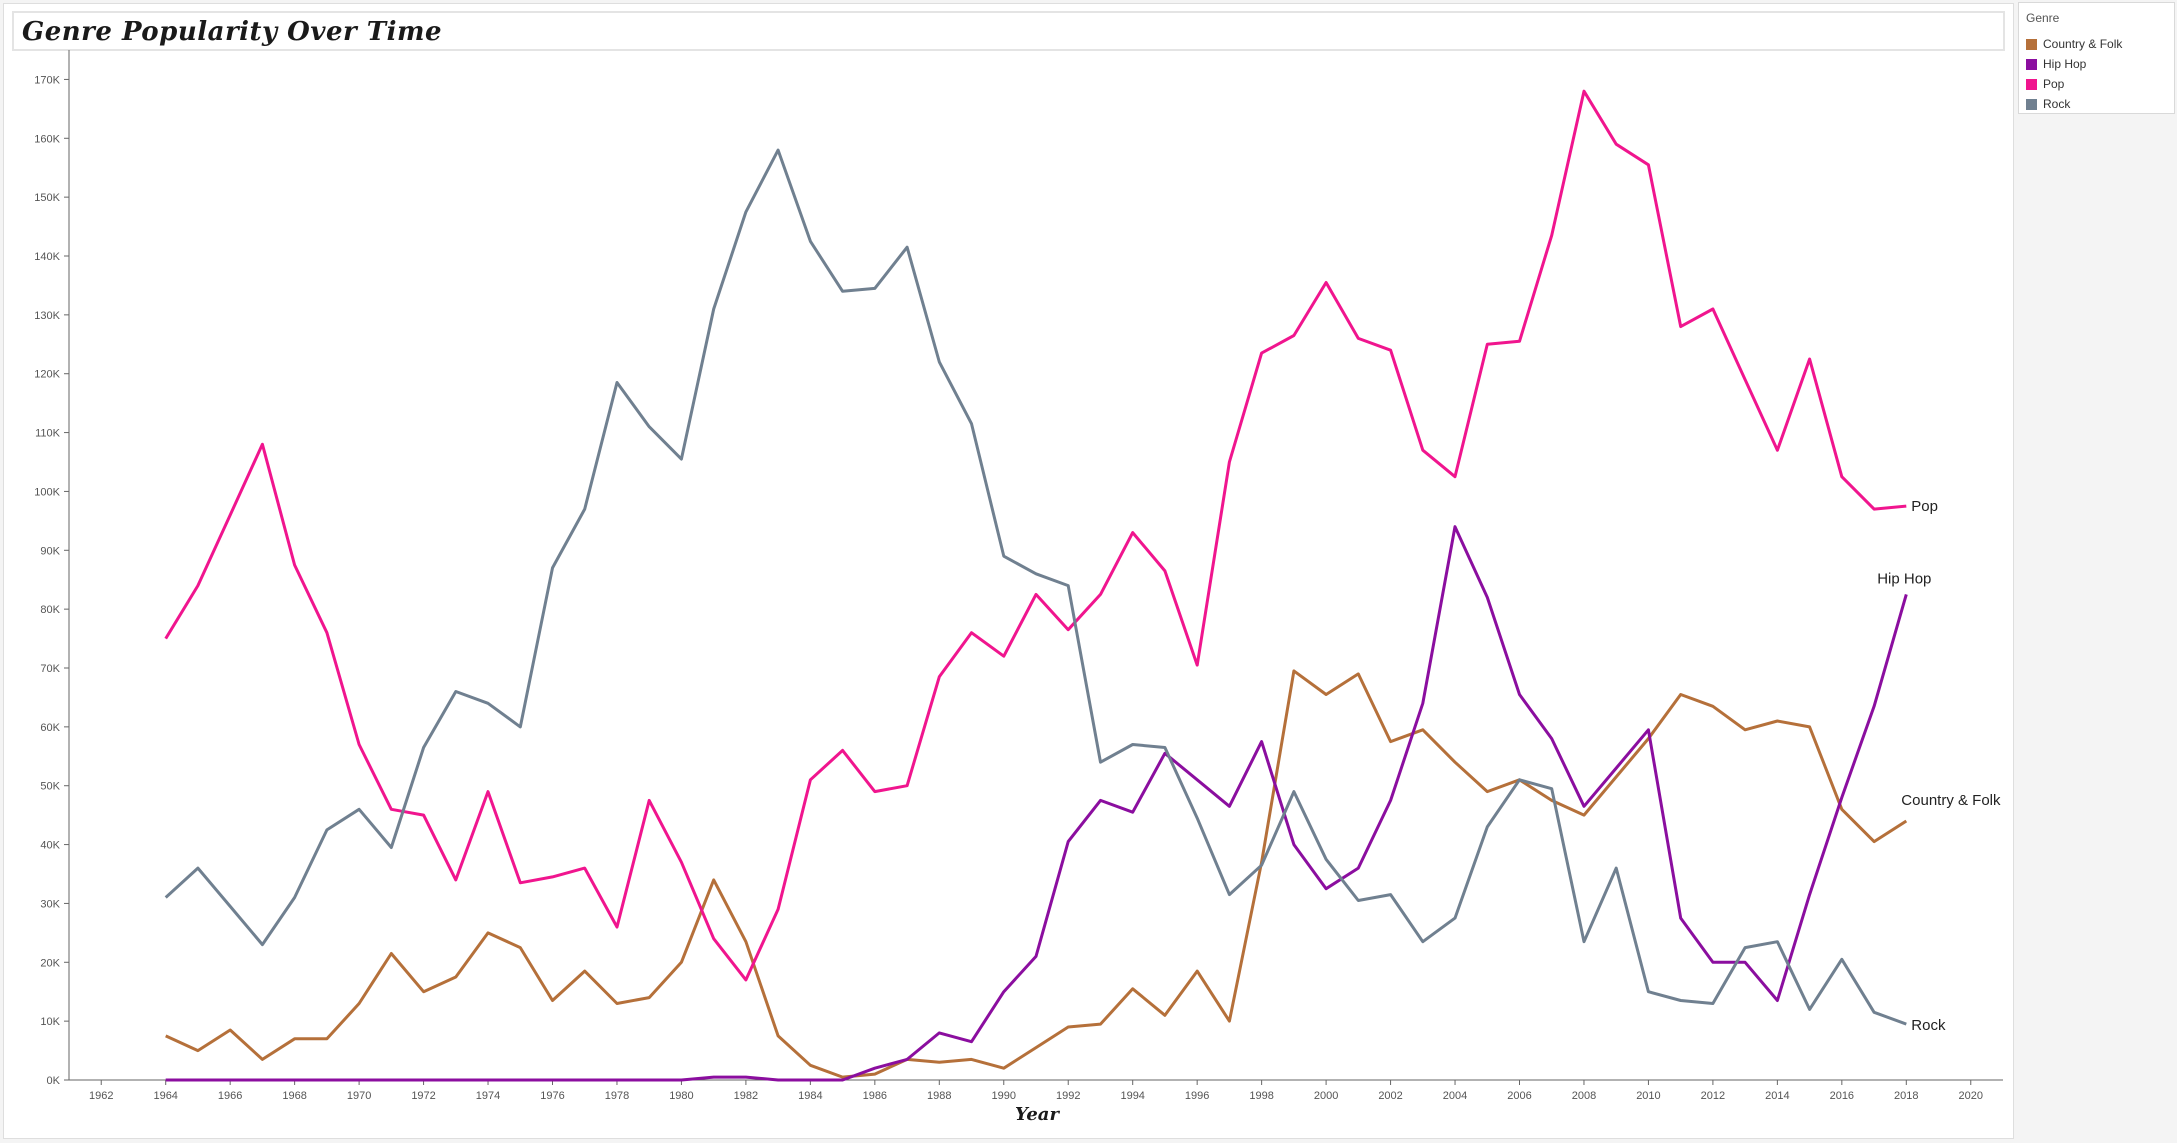  I want to click on y-tick-label: 80K, so click(50, 610).